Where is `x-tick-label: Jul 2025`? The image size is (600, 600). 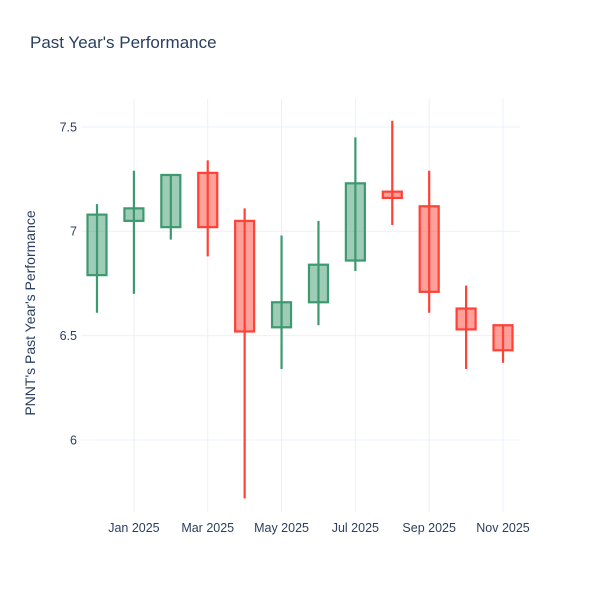 x-tick-label: Jul 2025 is located at coordinates (355, 528).